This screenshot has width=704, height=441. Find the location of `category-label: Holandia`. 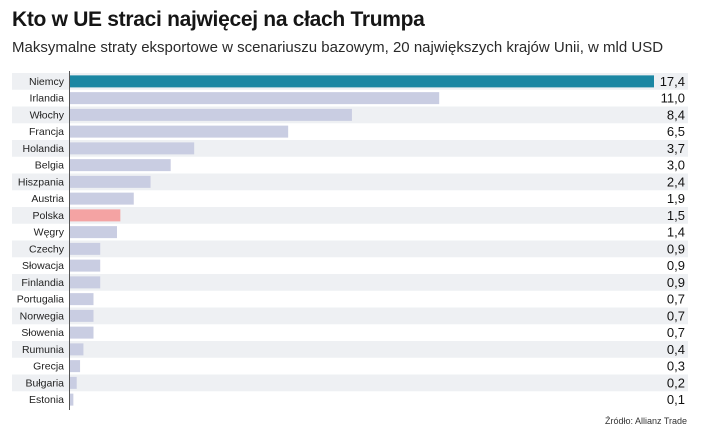

category-label: Holandia is located at coordinates (44, 149).